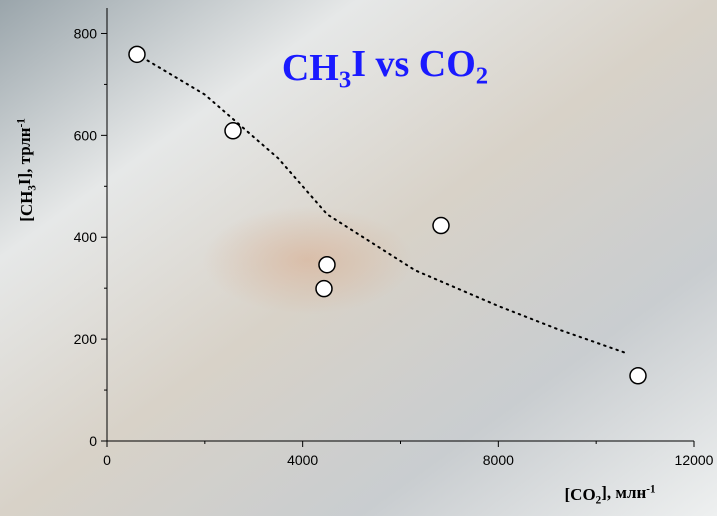  Describe the element at coordinates (86, 237) in the screenshot. I see `y-tick-label: 400` at that location.